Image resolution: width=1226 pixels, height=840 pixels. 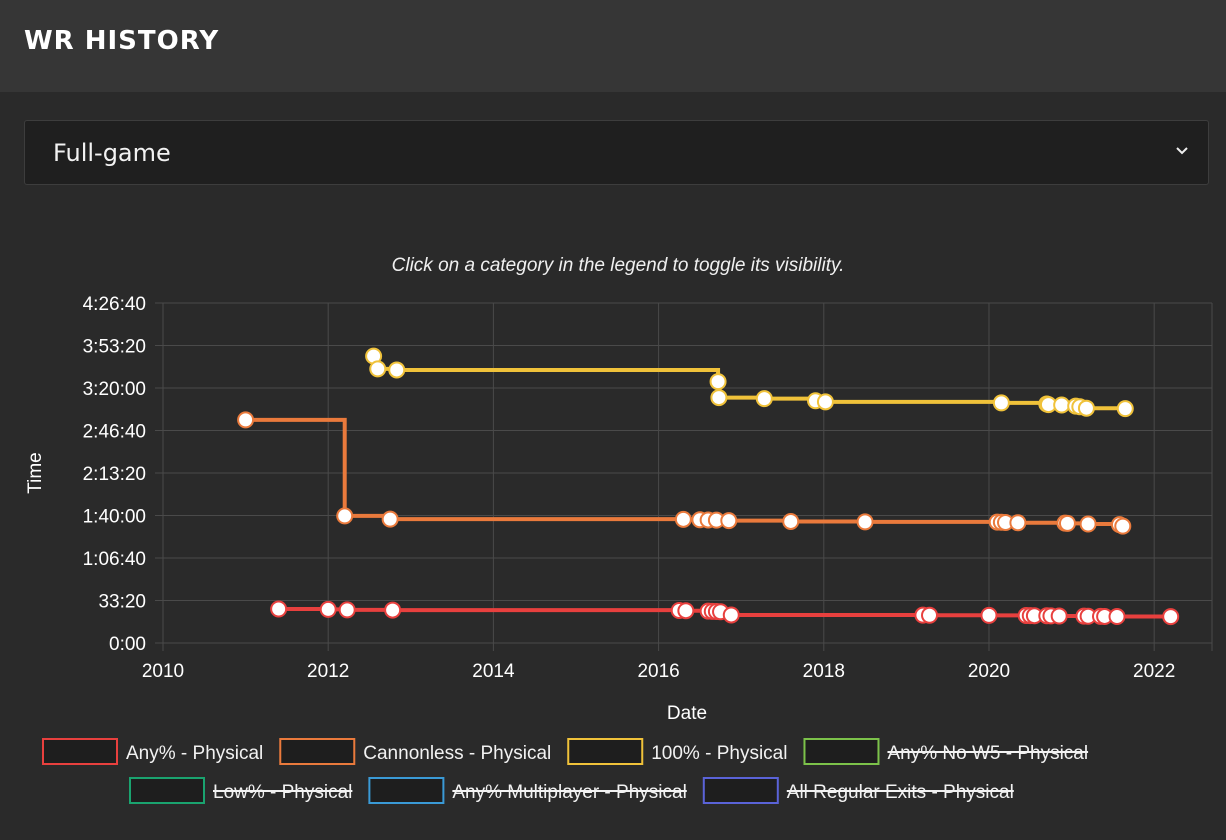 I want to click on y-tick-label: 3:53:20, so click(x=114, y=347).